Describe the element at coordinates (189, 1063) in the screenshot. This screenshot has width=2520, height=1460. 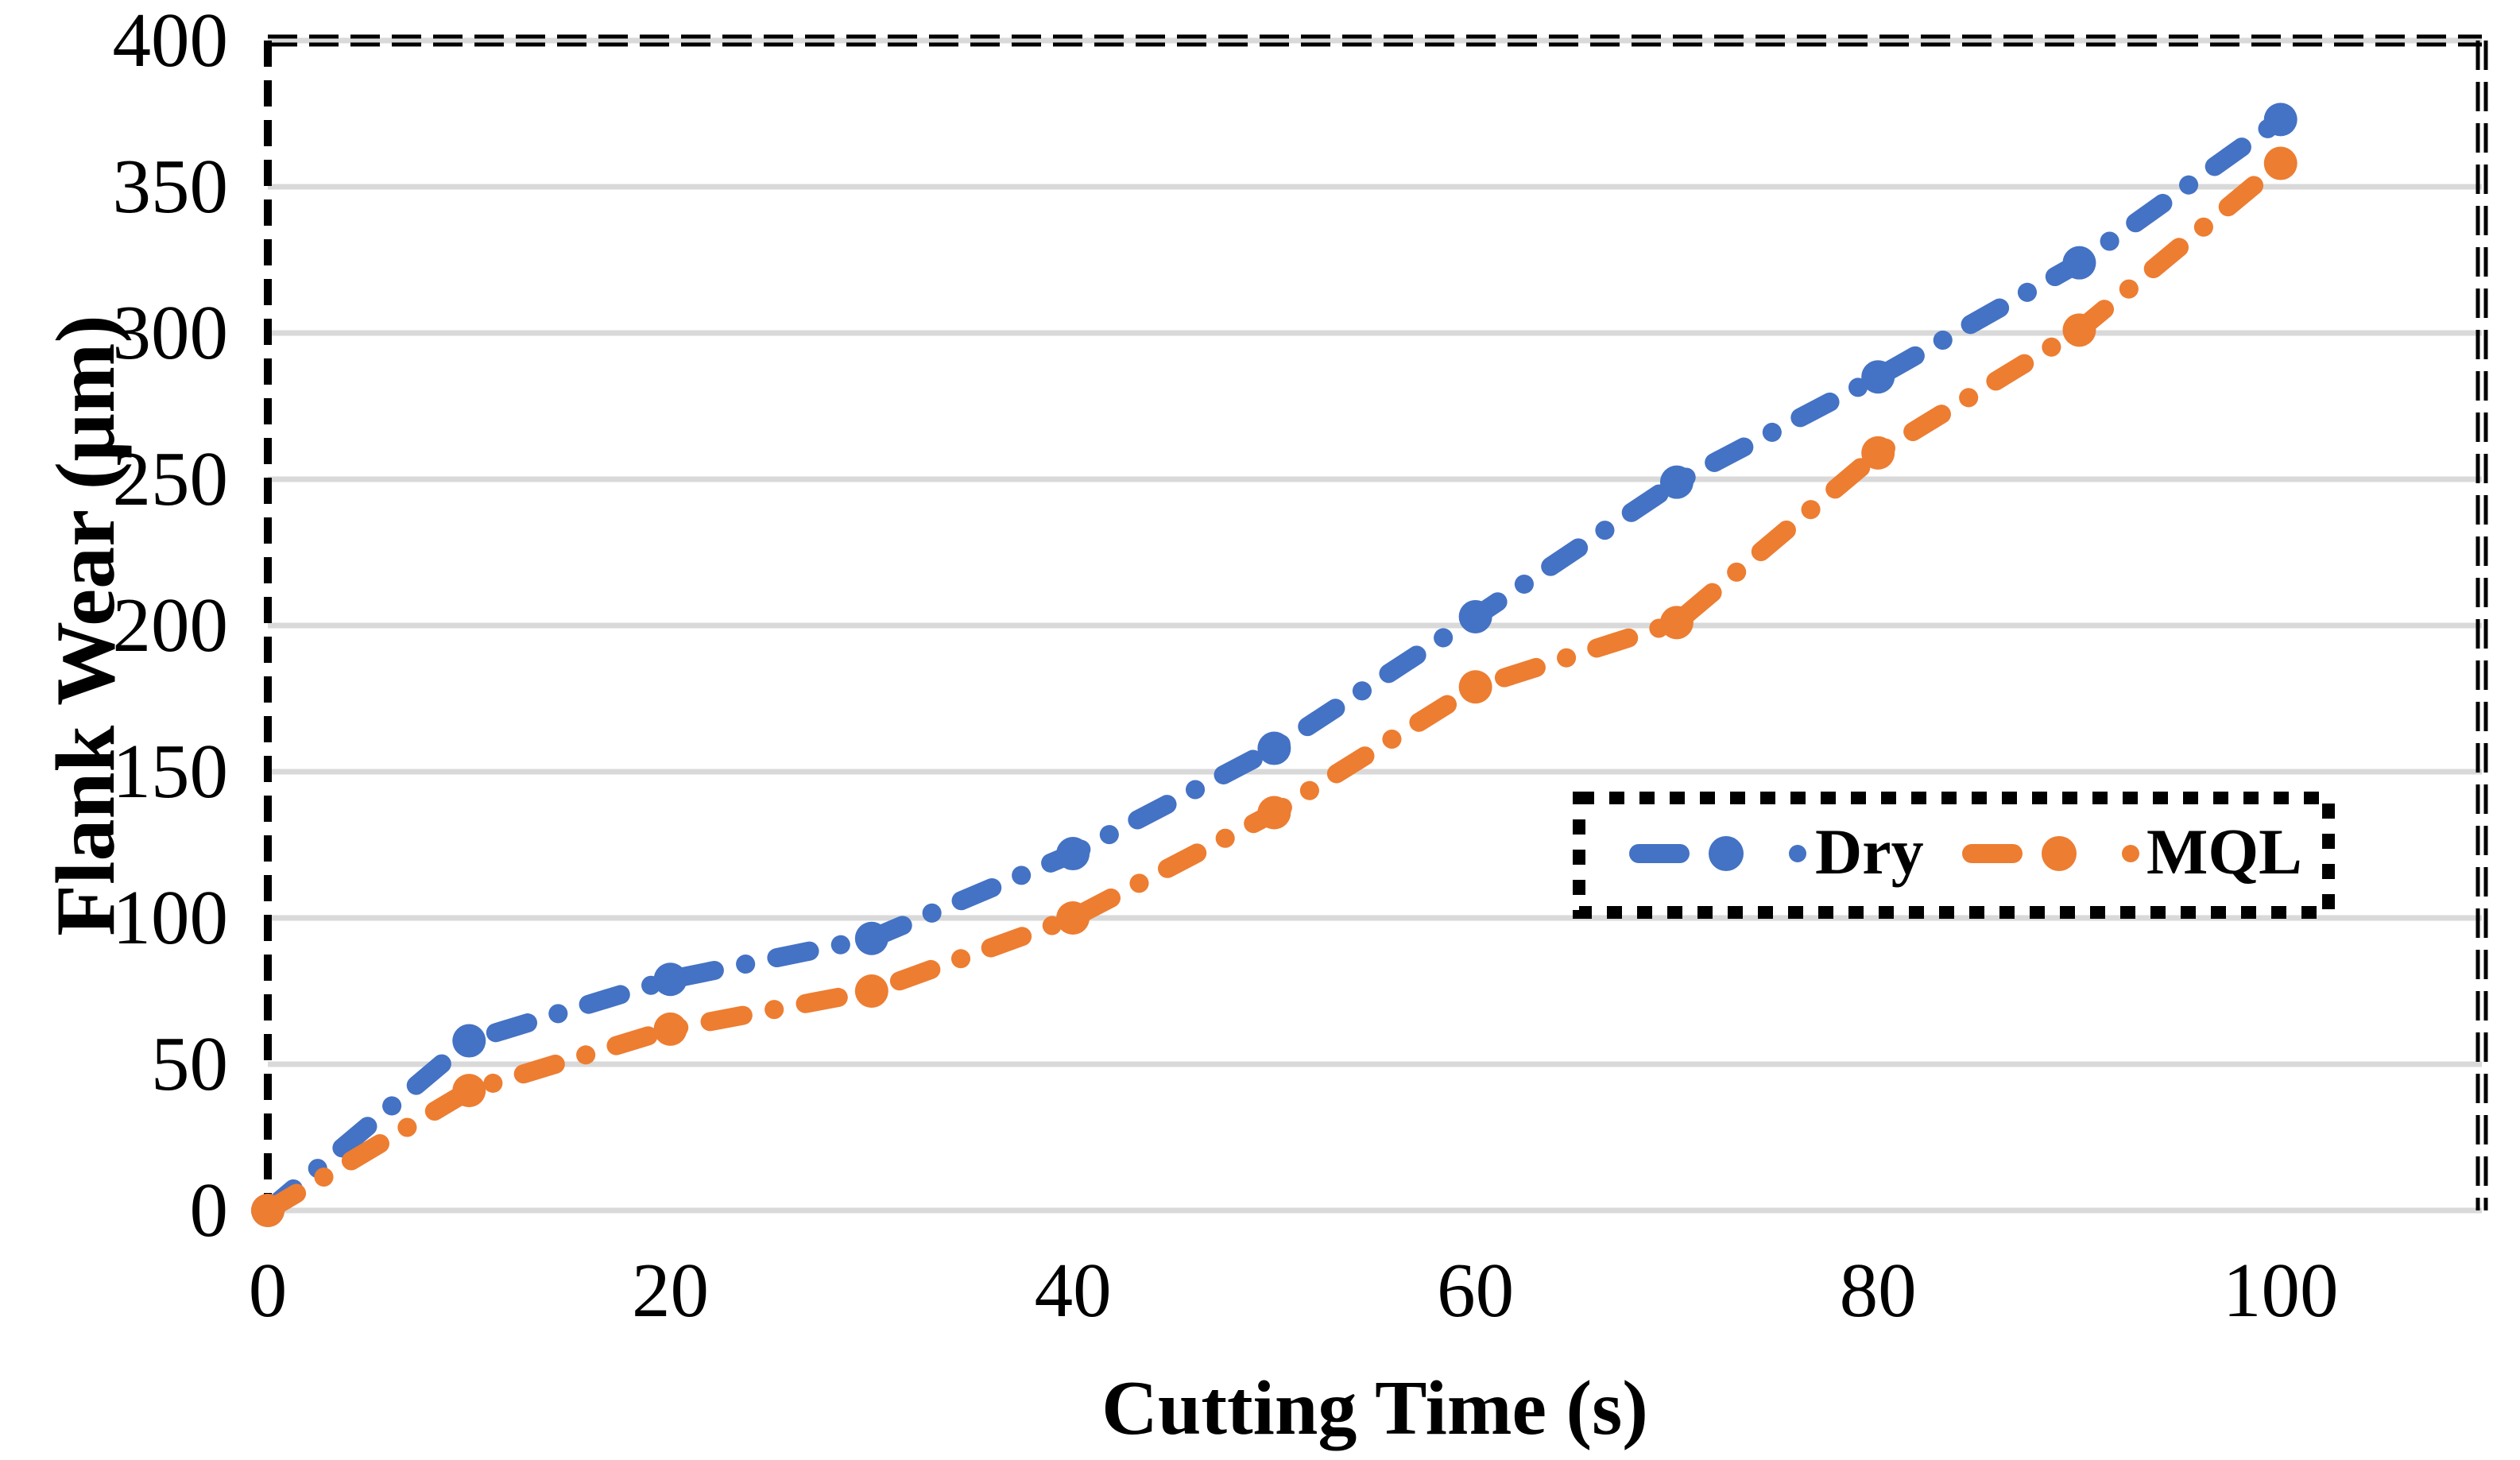
I see `y-tick-label-50: 50` at that location.